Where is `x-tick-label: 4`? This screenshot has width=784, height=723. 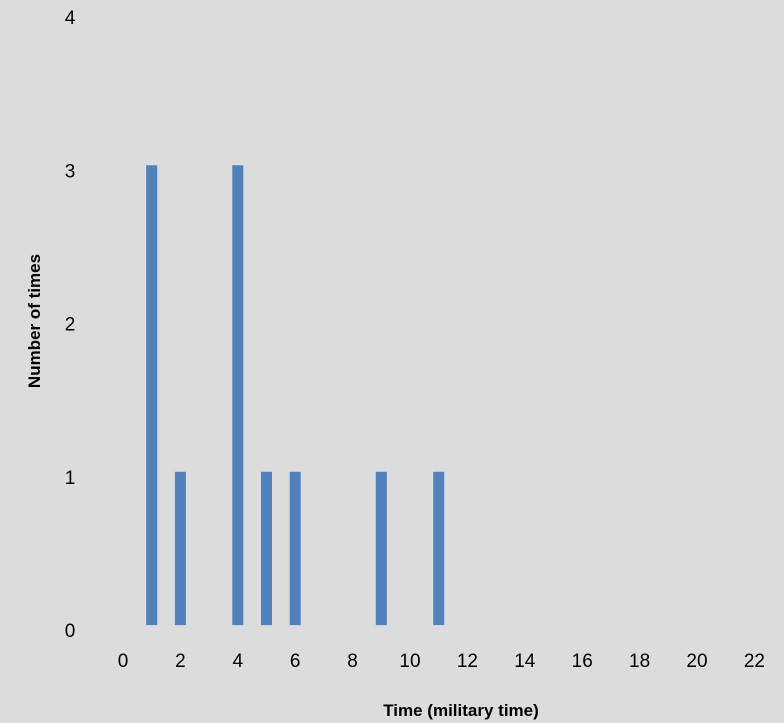 x-tick-label: 4 is located at coordinates (238, 661).